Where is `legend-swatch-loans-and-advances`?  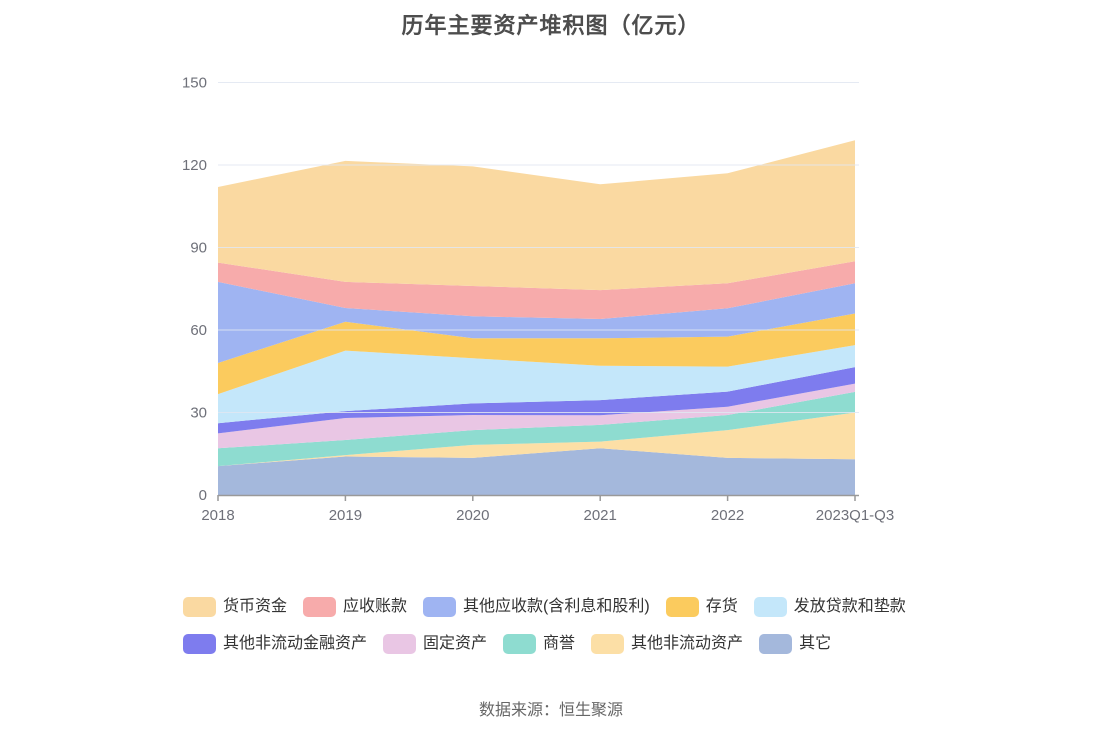 legend-swatch-loans-and-advances is located at coordinates (770, 607).